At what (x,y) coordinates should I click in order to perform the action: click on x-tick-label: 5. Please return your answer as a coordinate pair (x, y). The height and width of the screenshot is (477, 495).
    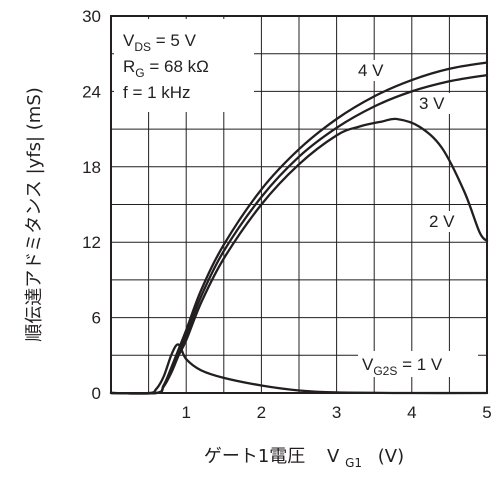
    Looking at the image, I should click on (486, 412).